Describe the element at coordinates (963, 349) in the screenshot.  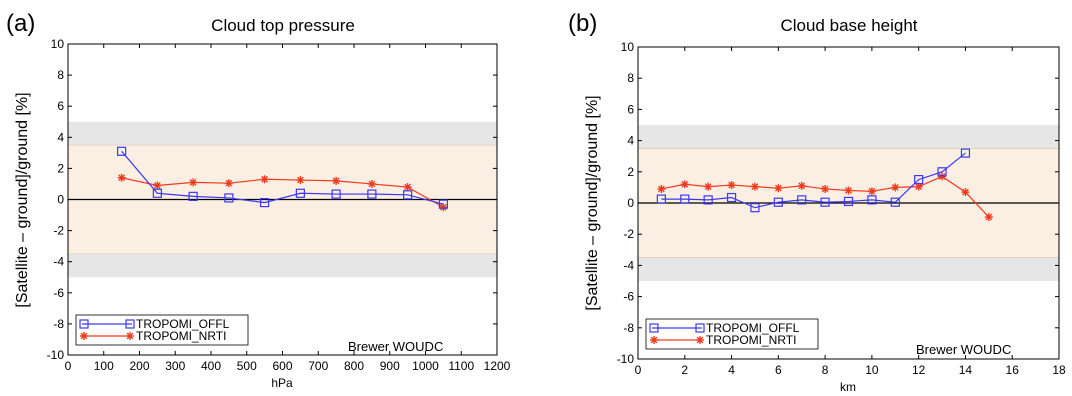
I see `panel-b-annotation: Brewer WOUDC` at that location.